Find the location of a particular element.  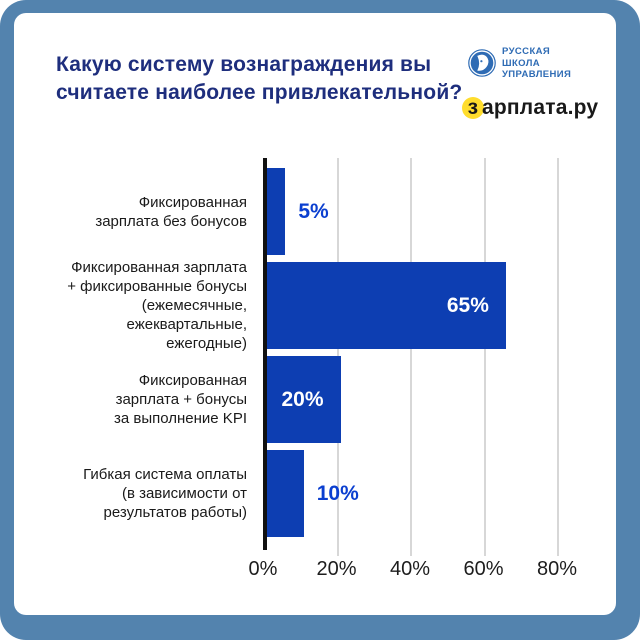

x-axis-tick: 80% is located at coordinates (557, 569).